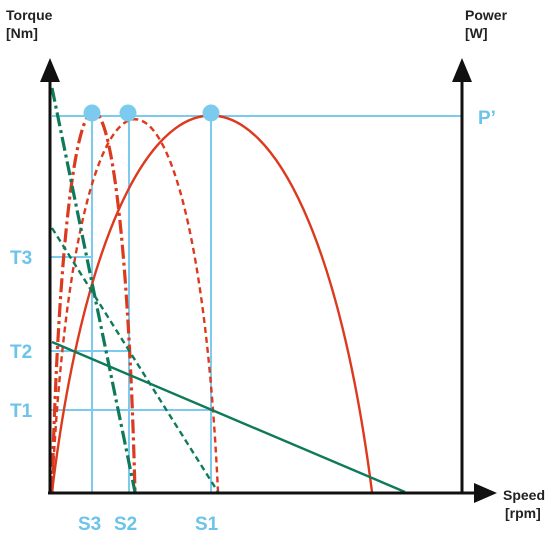 This screenshot has height=543, width=559. Describe the element at coordinates (93, 290) in the screenshot. I see `torque-line-dashdot` at that location.